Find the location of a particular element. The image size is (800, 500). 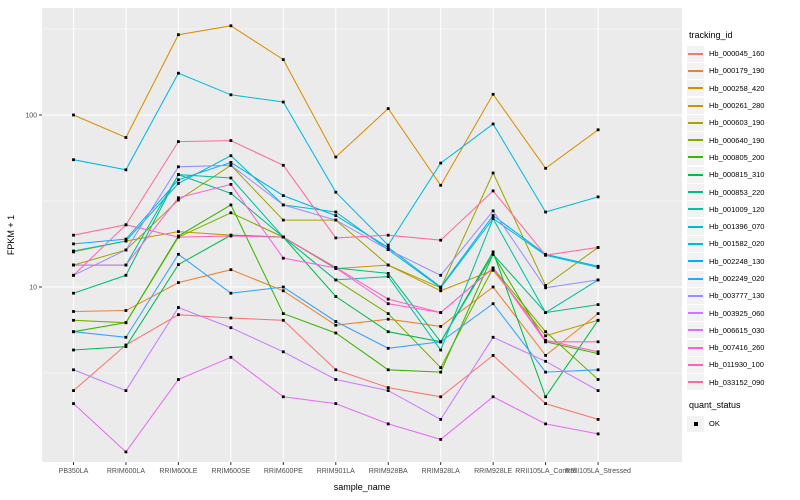

x-tick-label: RRIM600SE is located at coordinates (230, 471).